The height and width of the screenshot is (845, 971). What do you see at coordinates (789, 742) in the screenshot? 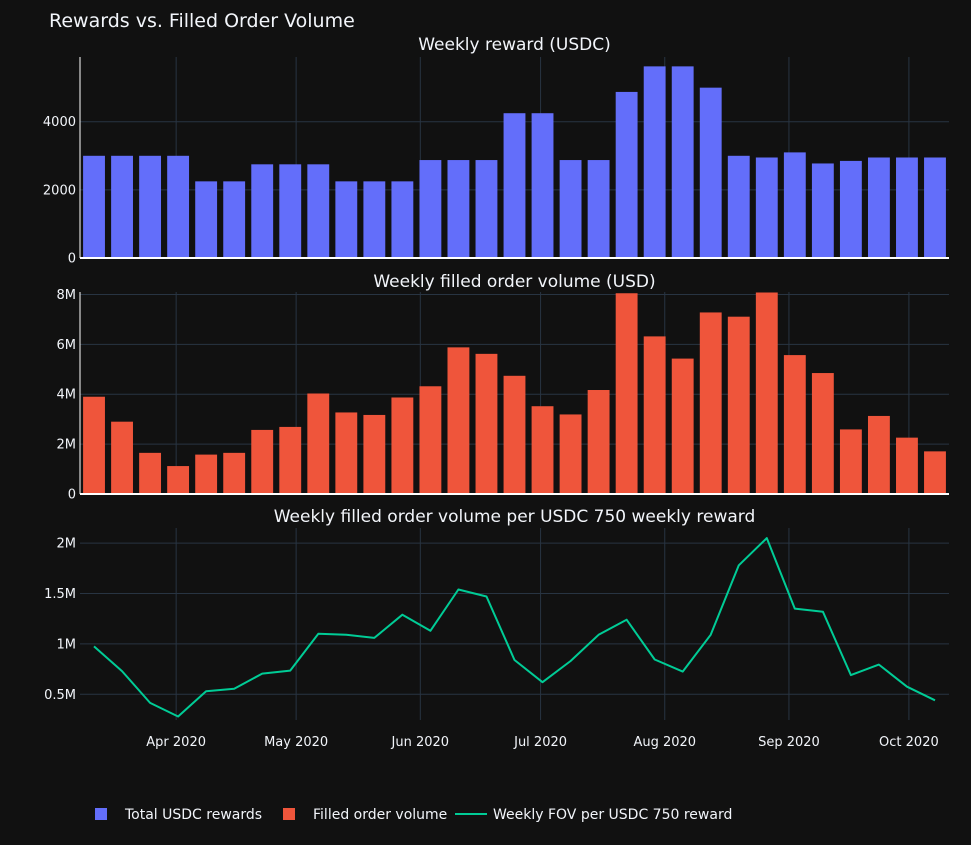
I see `x-tick-label: Sep 2020` at bounding box center [789, 742].